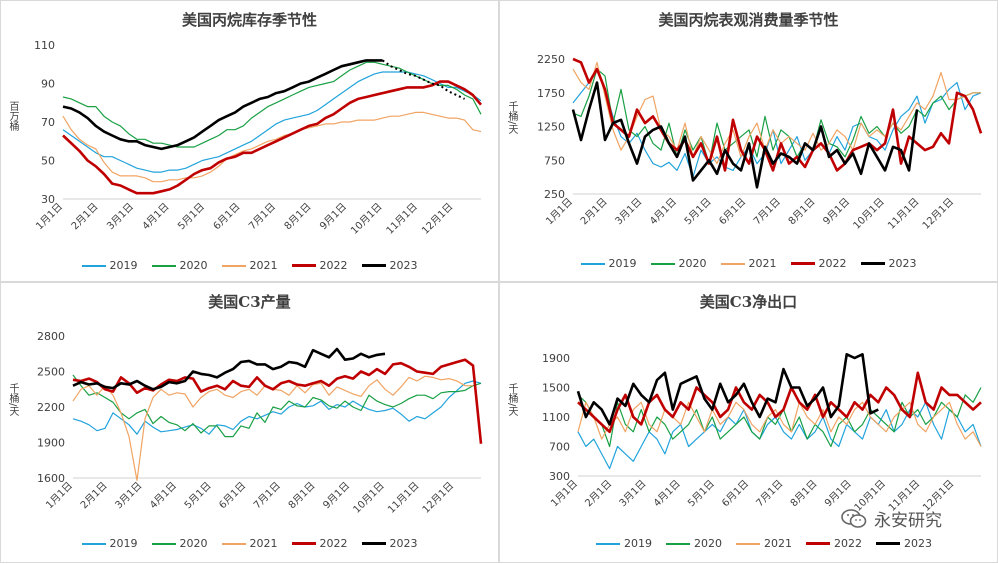  What do you see at coordinates (51, 443) in the screenshot?
I see `y-tick-label: 1900` at bounding box center [51, 443].